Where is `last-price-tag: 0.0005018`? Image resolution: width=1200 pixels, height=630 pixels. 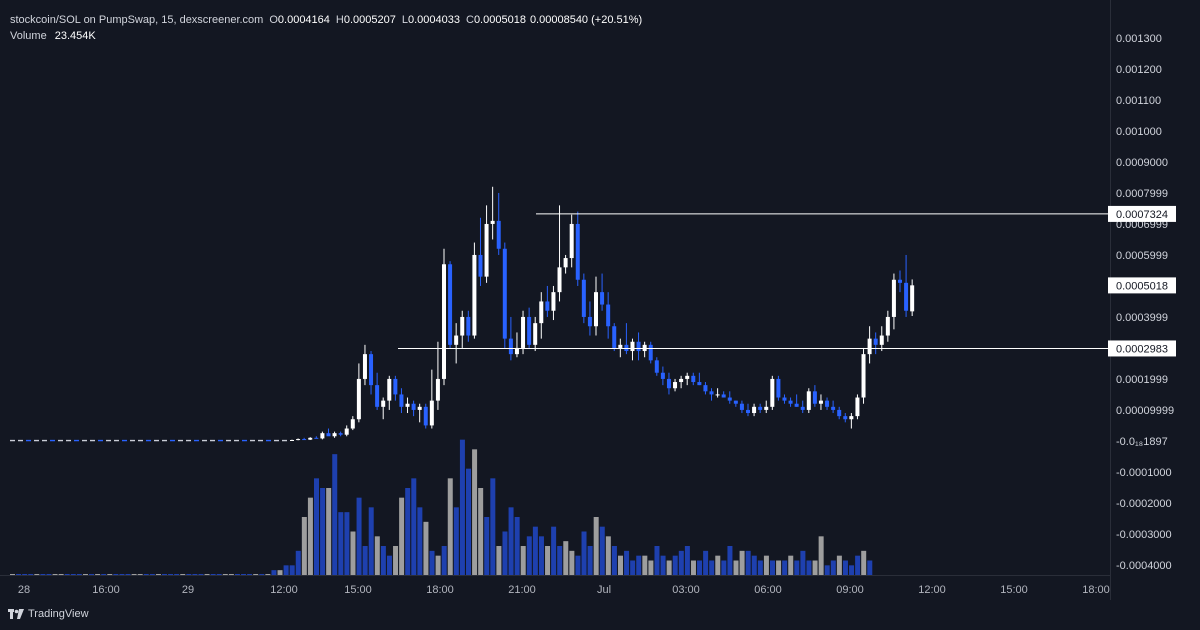
last-price-tag: 0.0005018 is located at coordinates (1142, 286).